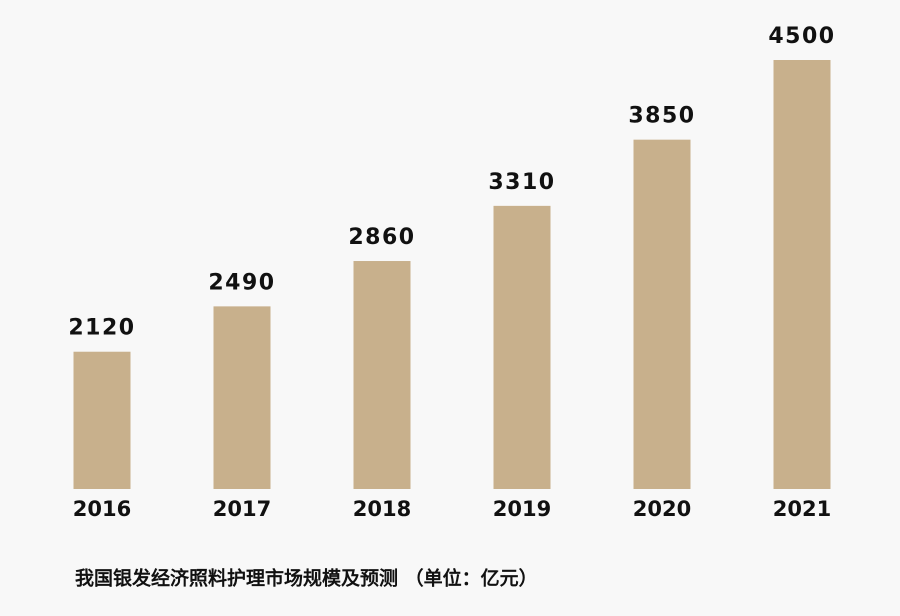 This screenshot has height=616, width=900. Describe the element at coordinates (802, 509) in the screenshot. I see `x-tick-label: 2021` at that location.